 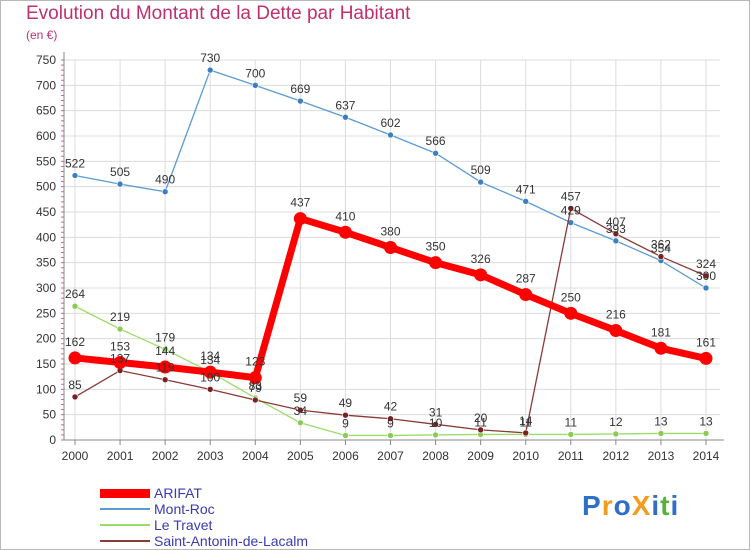 What do you see at coordinates (300, 89) in the screenshot?
I see `data-label-mont-roc: 669` at bounding box center [300, 89].